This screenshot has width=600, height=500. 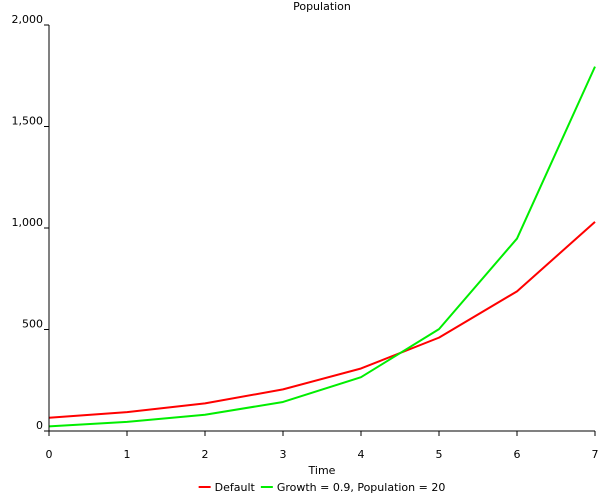 I want to click on x-tick-label: 2, so click(x=205, y=454).